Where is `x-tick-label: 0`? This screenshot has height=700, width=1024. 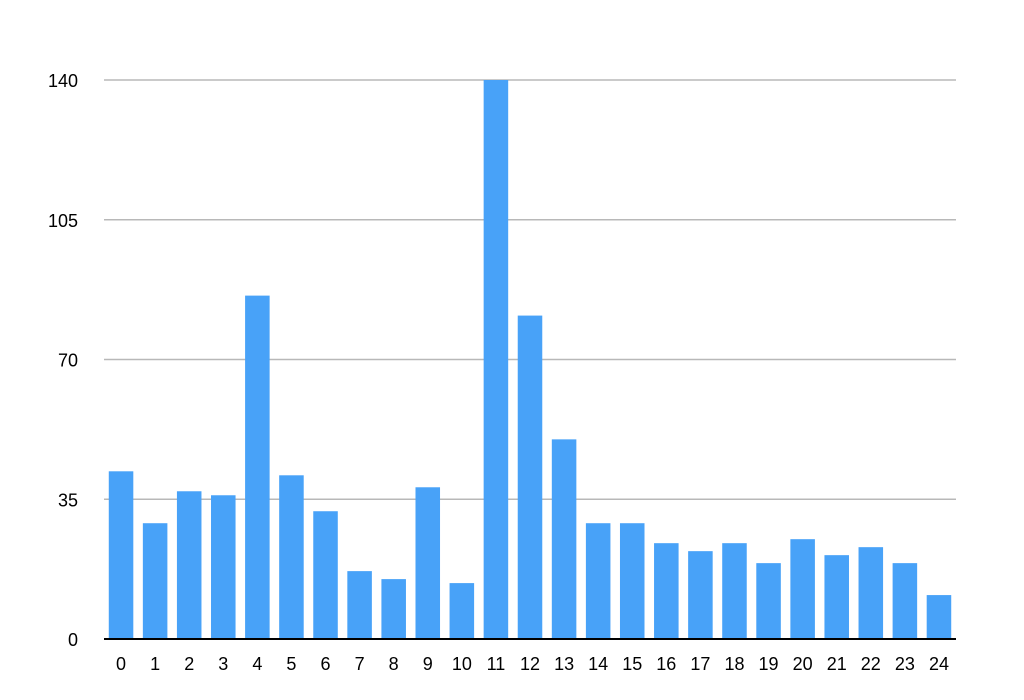
x-tick-label: 0 is located at coordinates (121, 664).